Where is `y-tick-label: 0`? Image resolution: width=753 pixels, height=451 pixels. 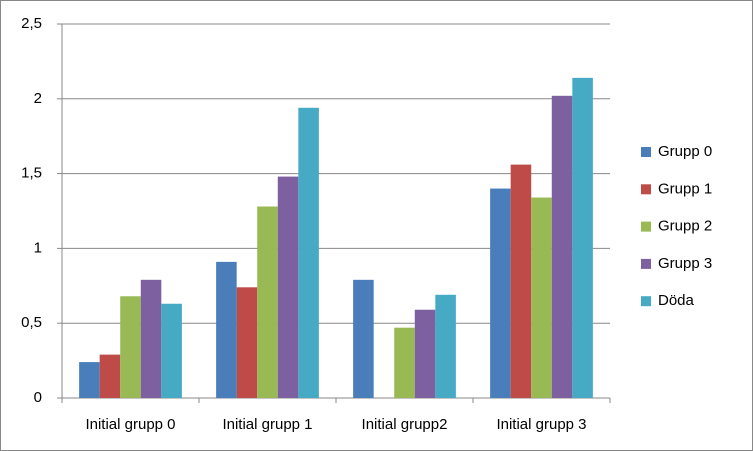 y-tick-label: 0 is located at coordinates (38, 397).